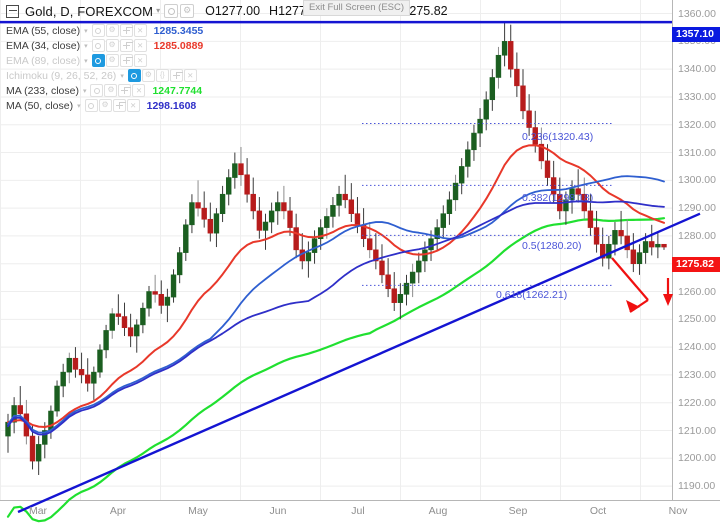 Image resolution: width=720 pixels, height=523 pixels. What do you see at coordinates (697, 319) in the screenshot?
I see `price-tick: 1250.00` at bounding box center [697, 319].